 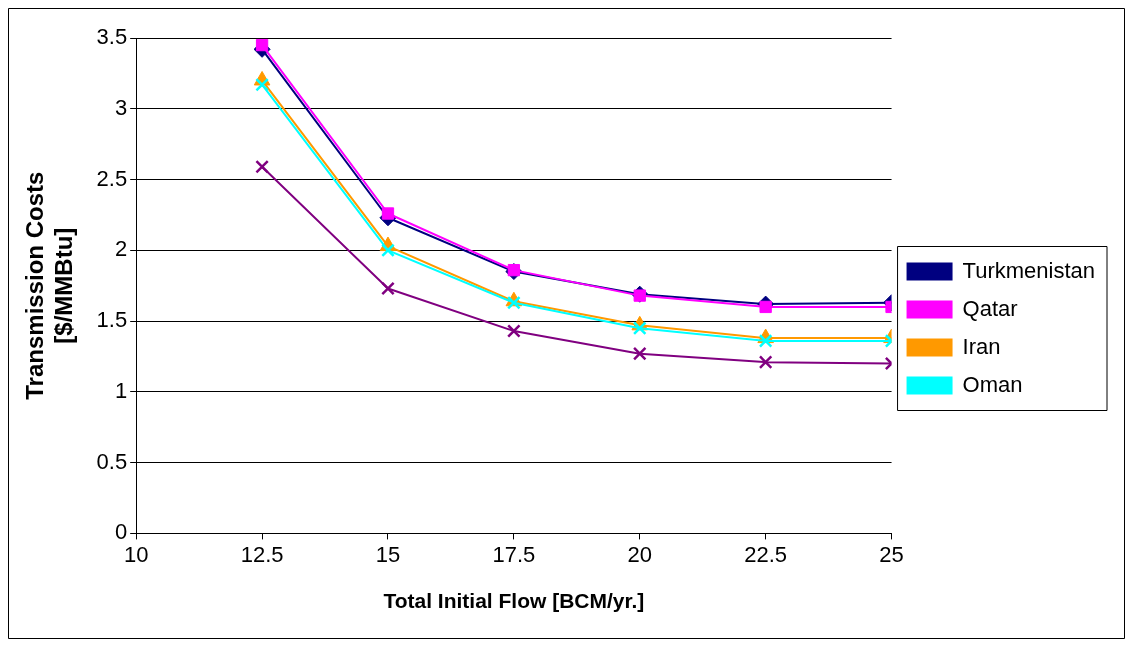 I want to click on y-tick-label: 1.5, so click(x=112, y=320).